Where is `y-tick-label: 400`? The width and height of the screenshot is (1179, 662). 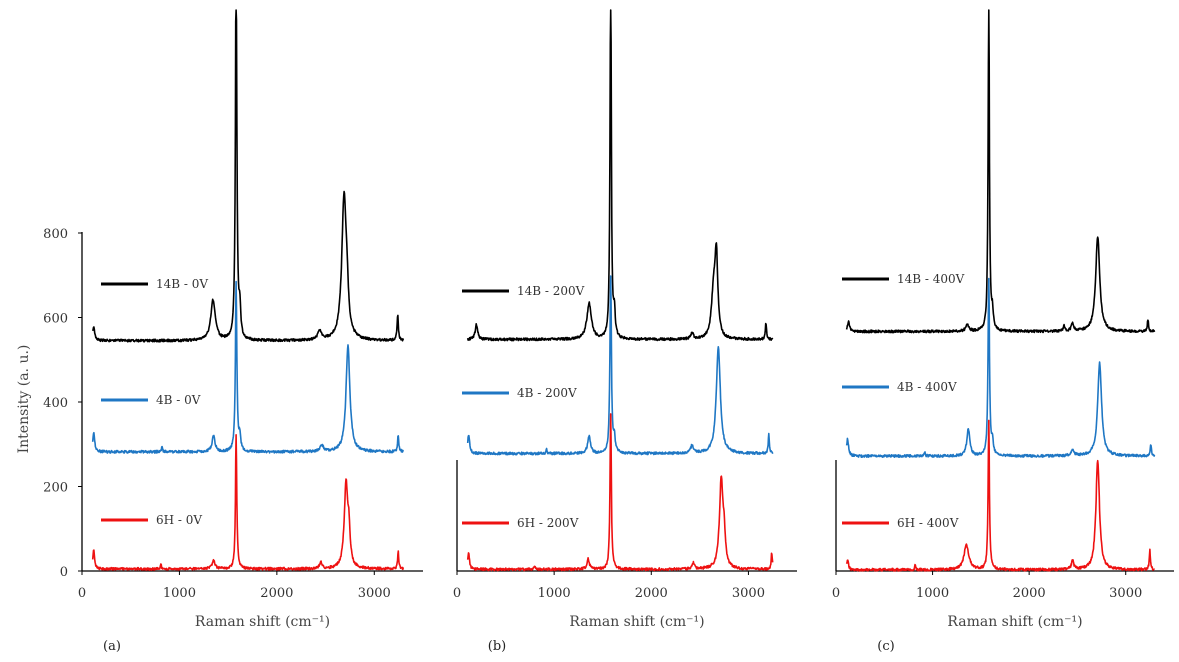 y-tick-label: 400 is located at coordinates (55, 403).